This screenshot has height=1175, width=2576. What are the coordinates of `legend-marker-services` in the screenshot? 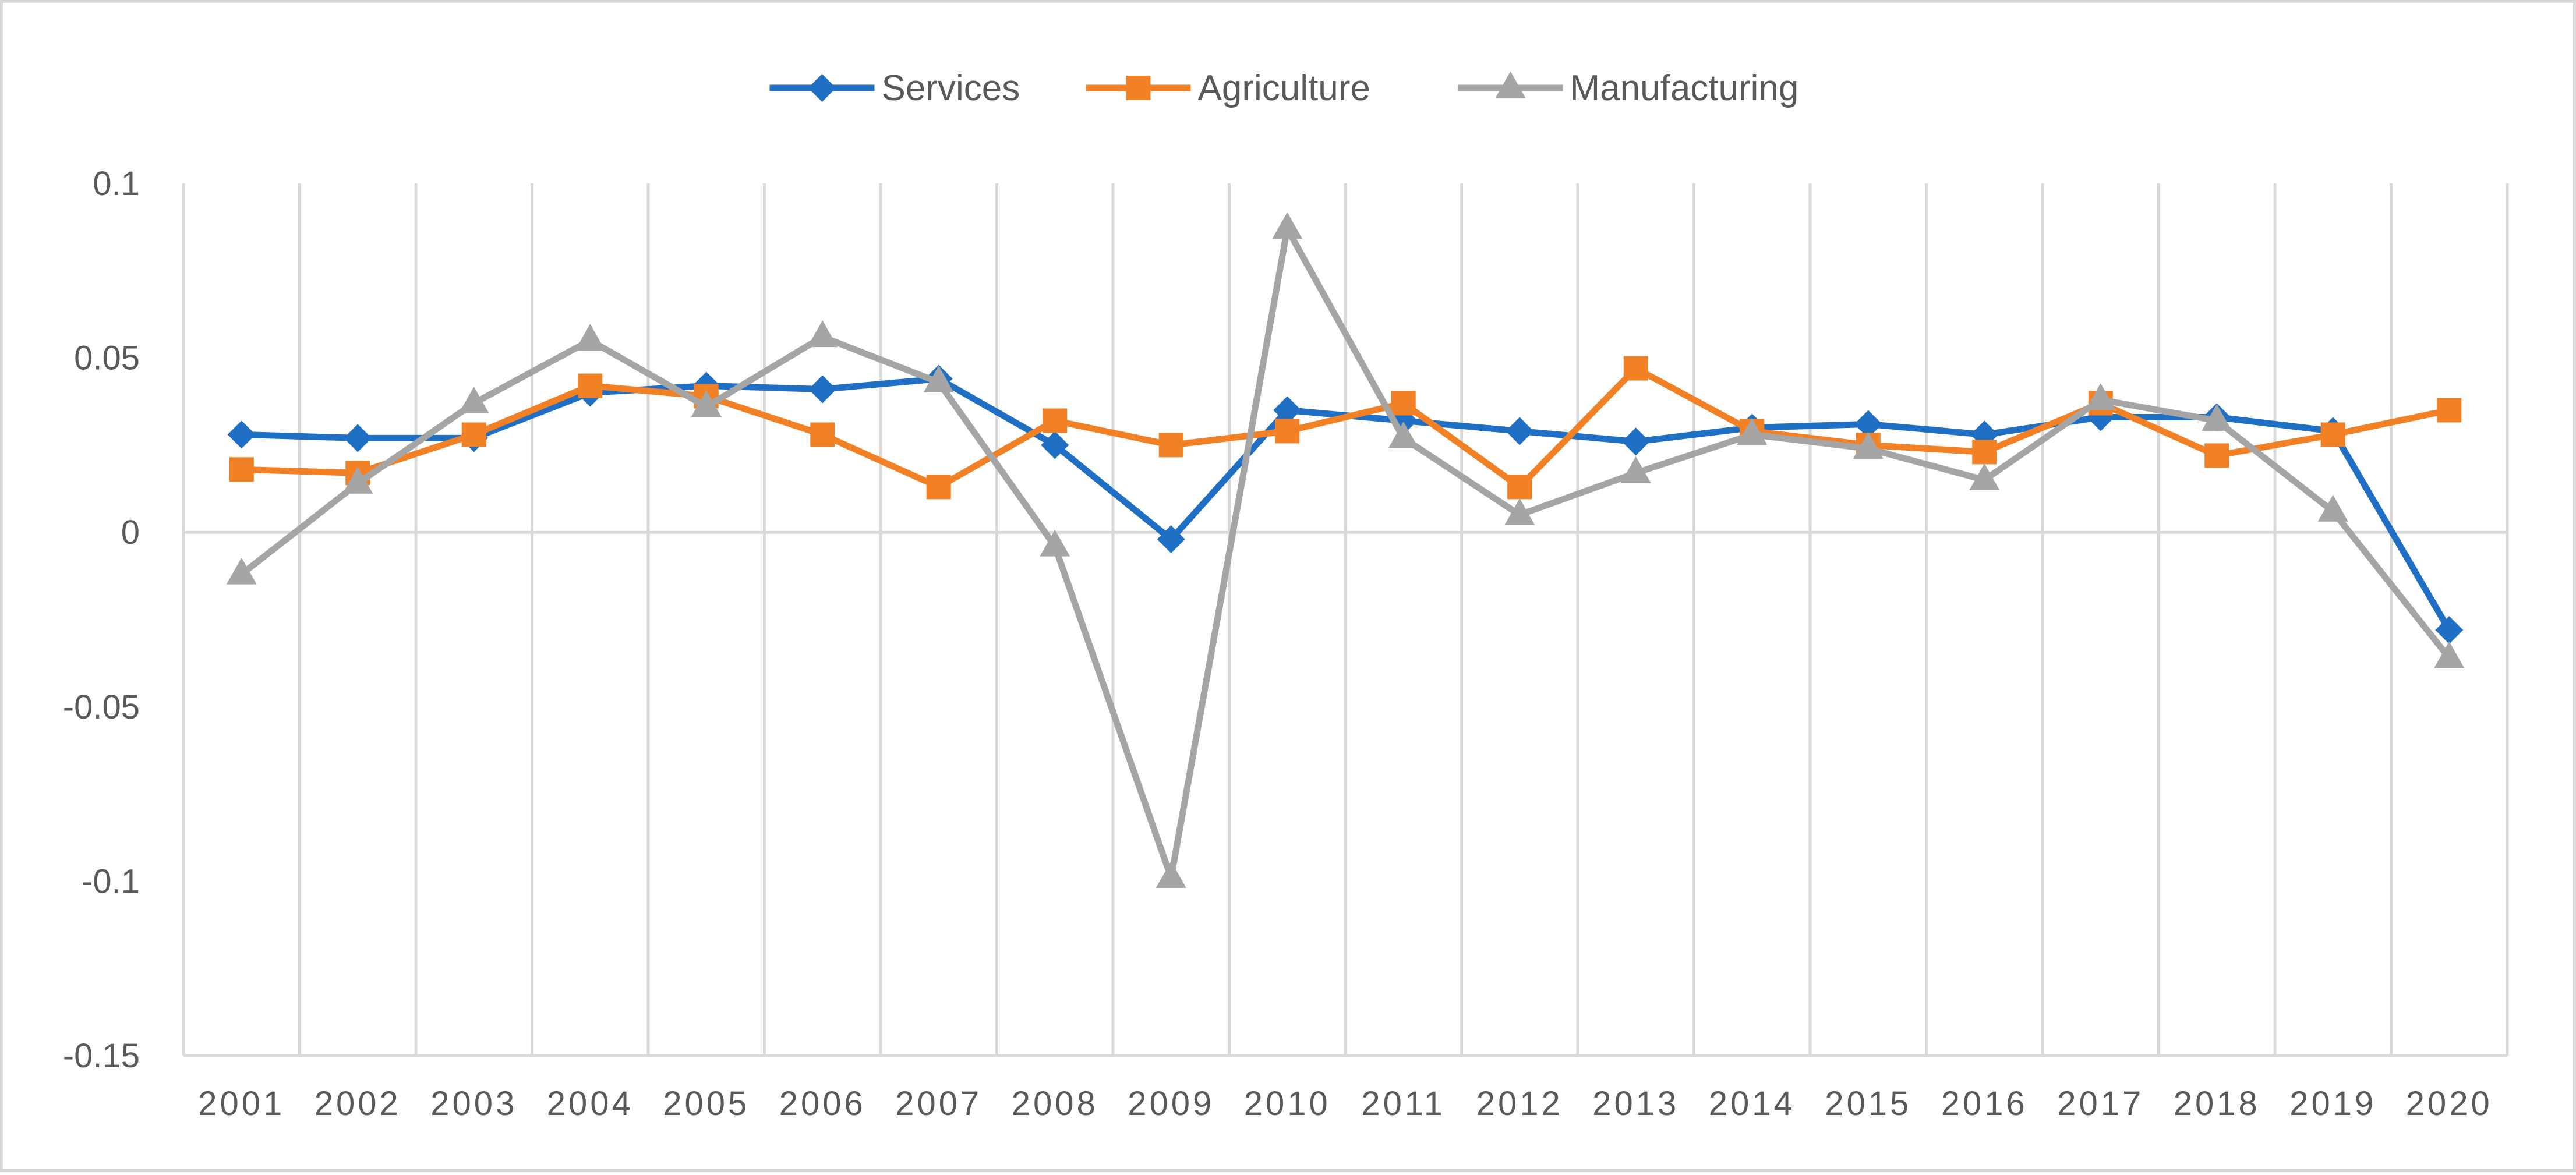 It's located at (822, 88).